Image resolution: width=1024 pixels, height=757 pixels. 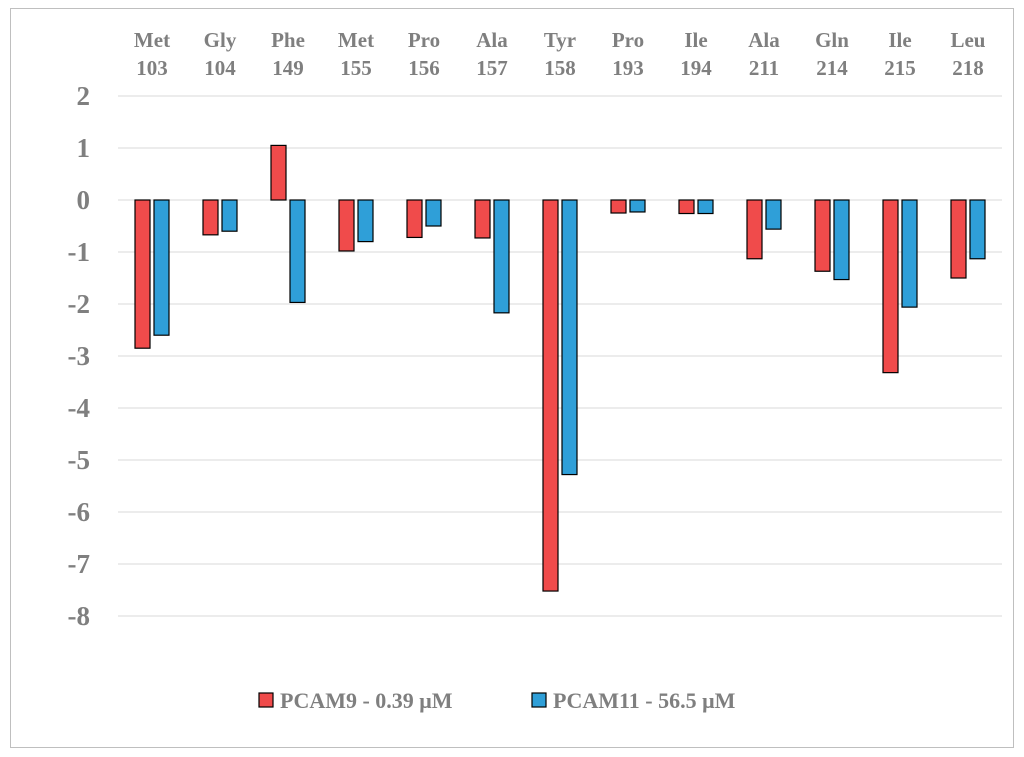 What do you see at coordinates (266, 700) in the screenshot?
I see `legend-swatch-pcam9` at bounding box center [266, 700].